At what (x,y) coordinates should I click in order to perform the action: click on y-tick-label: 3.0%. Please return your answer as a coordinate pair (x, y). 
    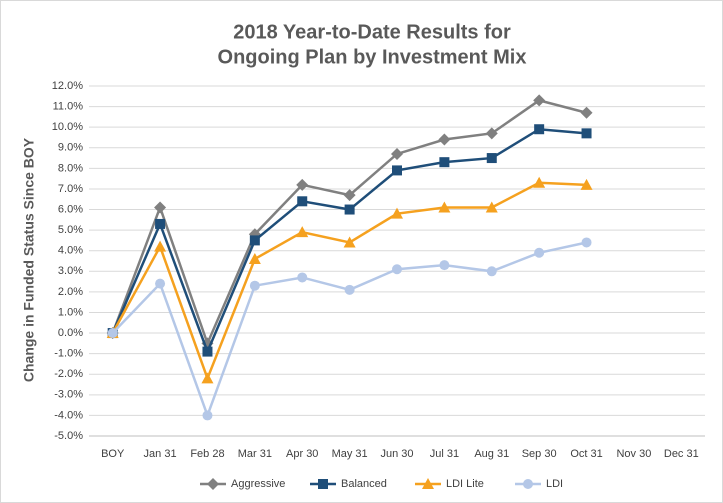
    Looking at the image, I should click on (70, 271).